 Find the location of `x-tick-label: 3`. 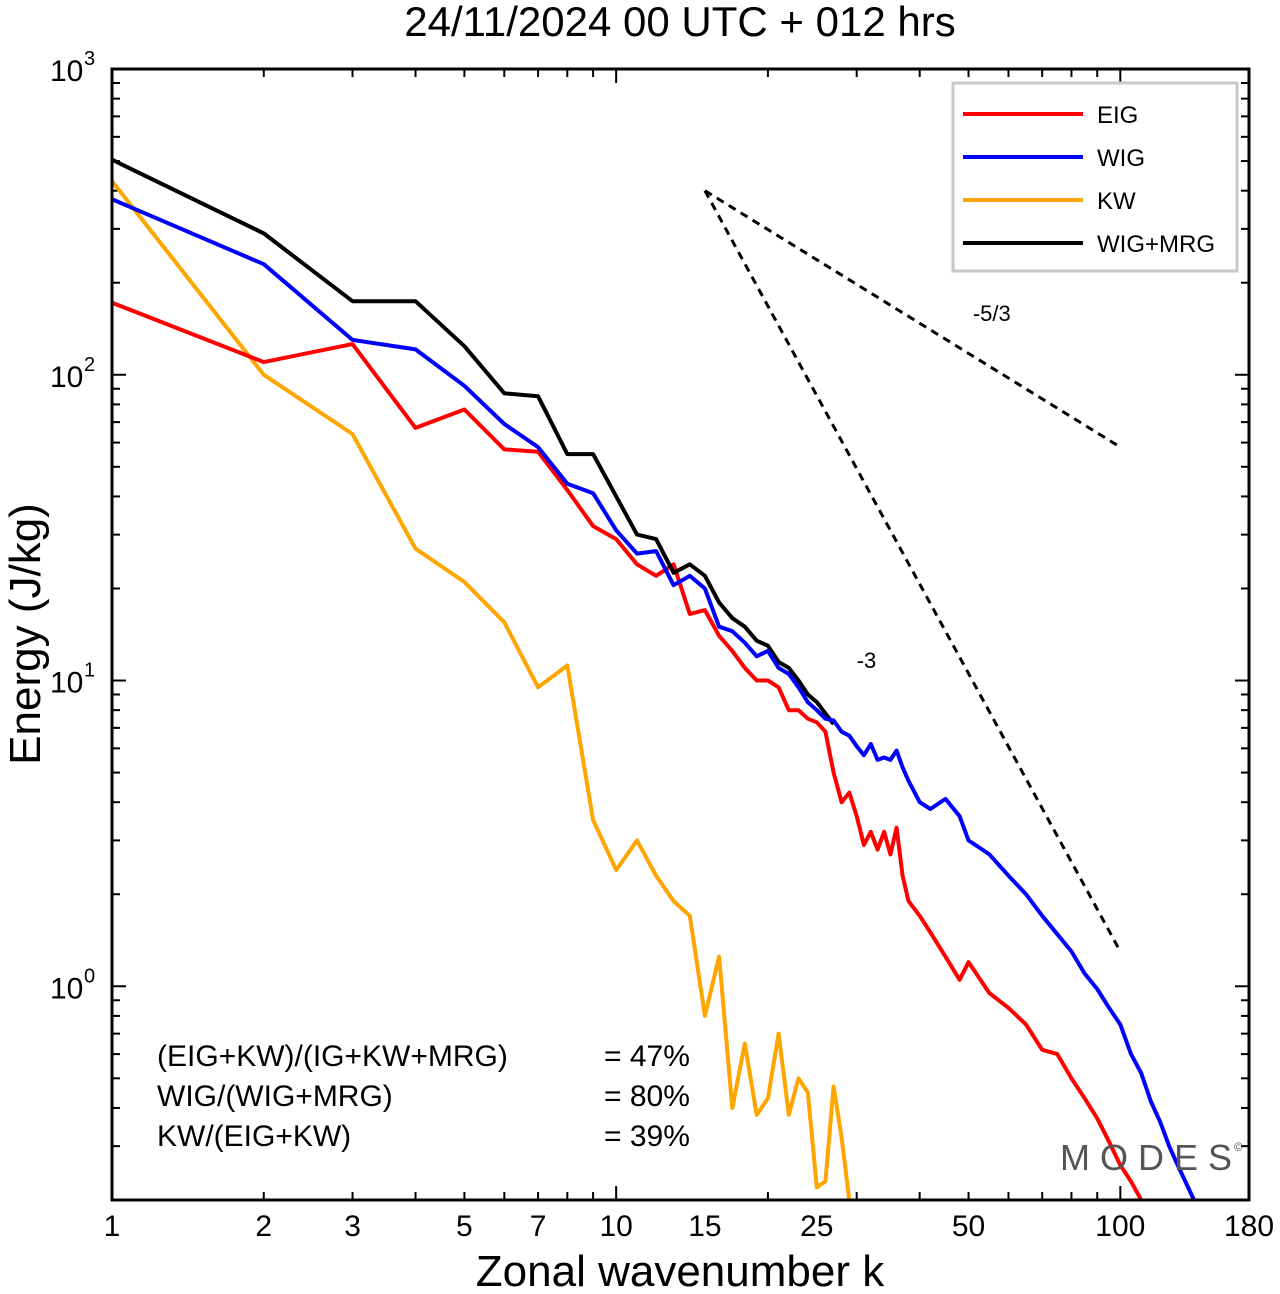

x-tick-label: 3 is located at coordinates (352, 1226).